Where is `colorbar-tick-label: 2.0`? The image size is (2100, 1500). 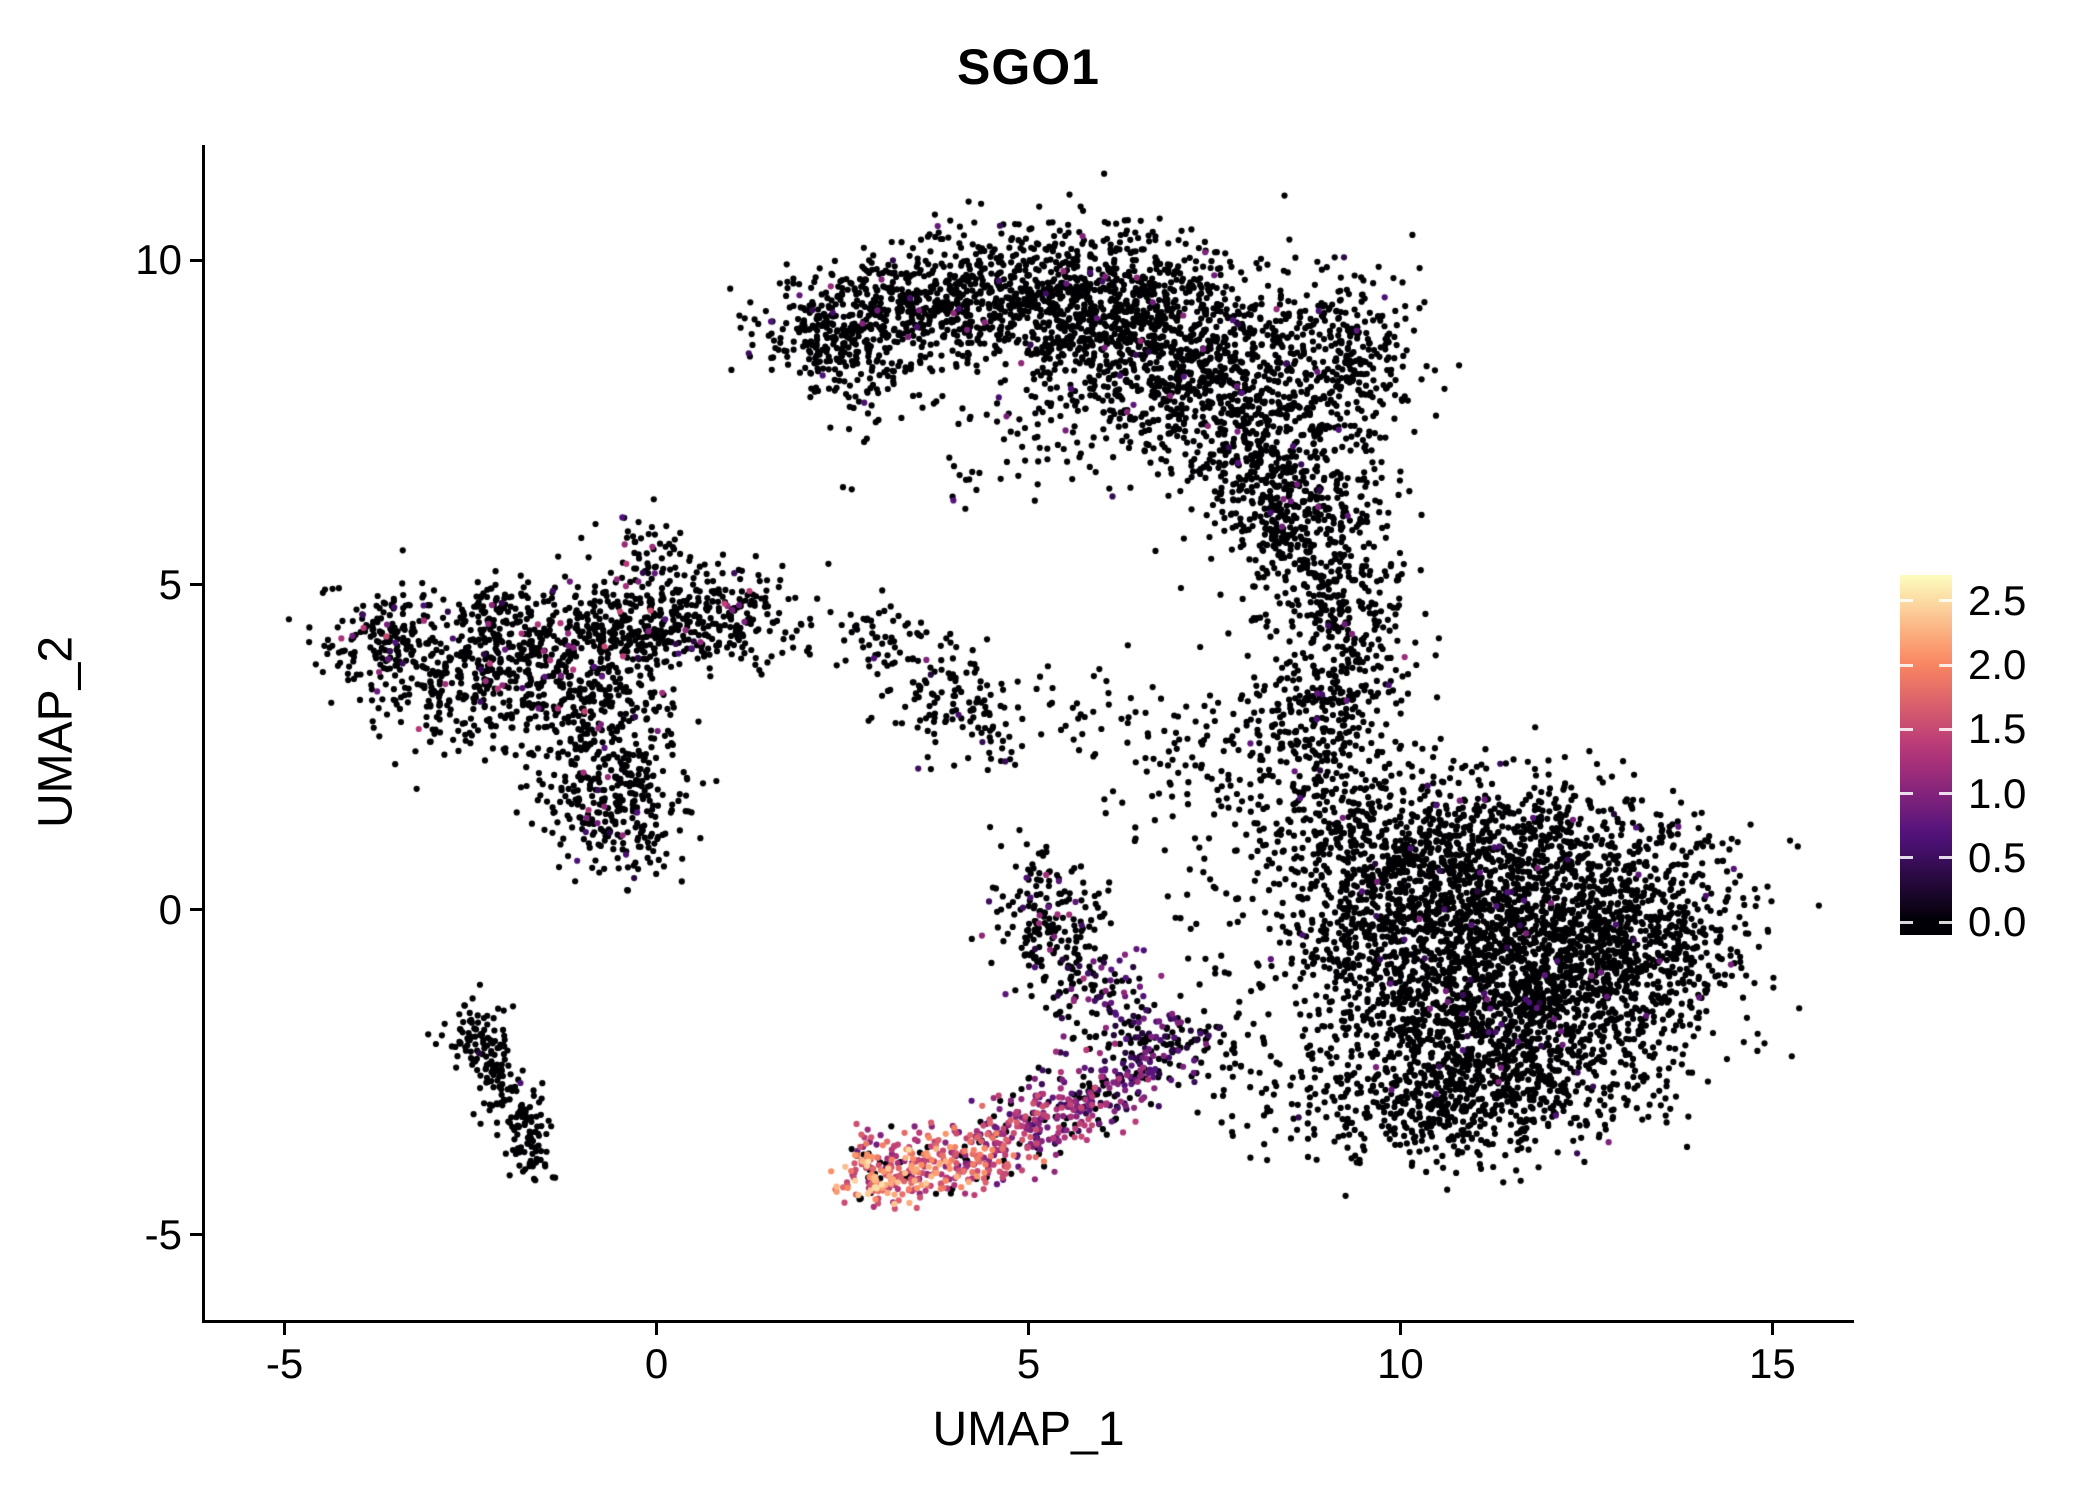
colorbar-tick-label: 2.0 is located at coordinates (1997, 664).